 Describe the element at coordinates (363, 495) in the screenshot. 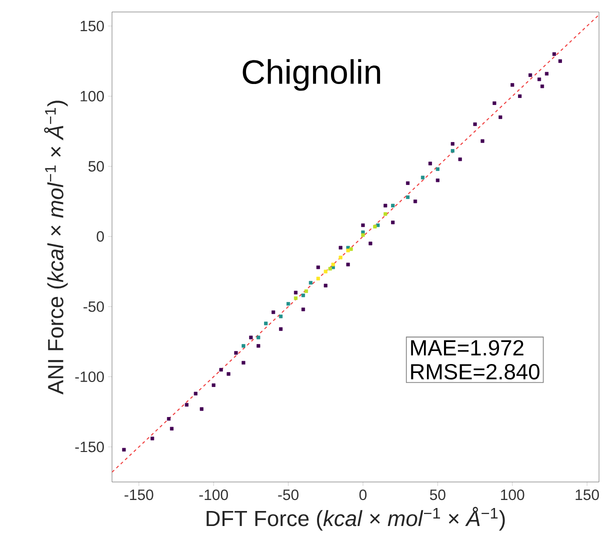

I see `x-tick-label: 0` at that location.